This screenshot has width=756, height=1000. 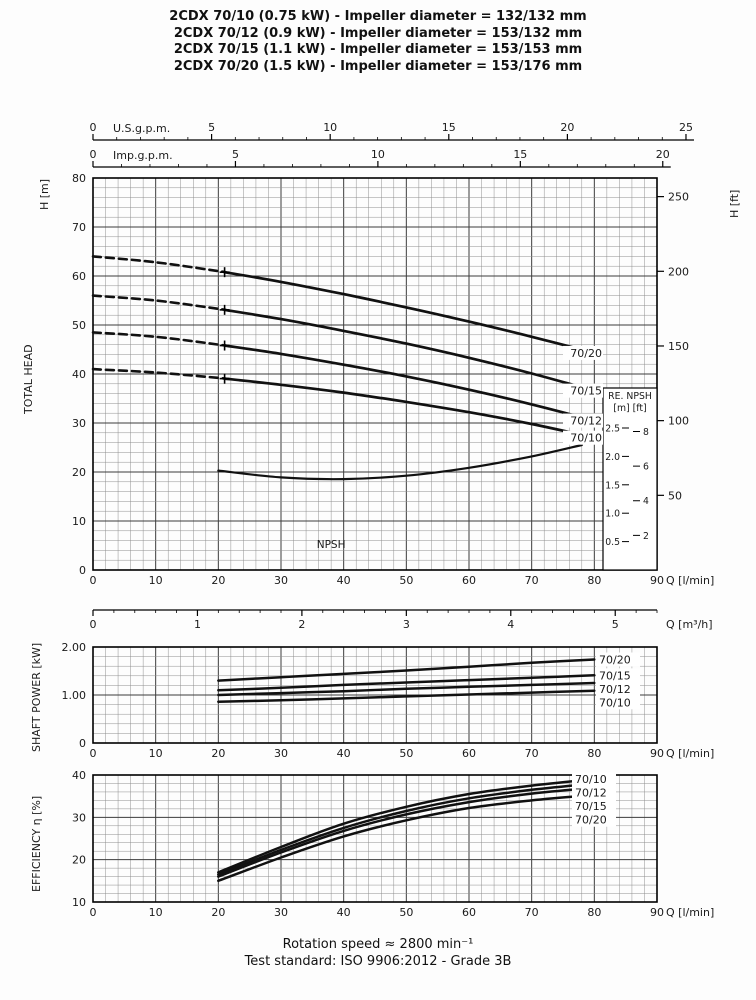 What do you see at coordinates (93, 624) in the screenshot?
I see `m3h-tick-label: 0` at bounding box center [93, 624].